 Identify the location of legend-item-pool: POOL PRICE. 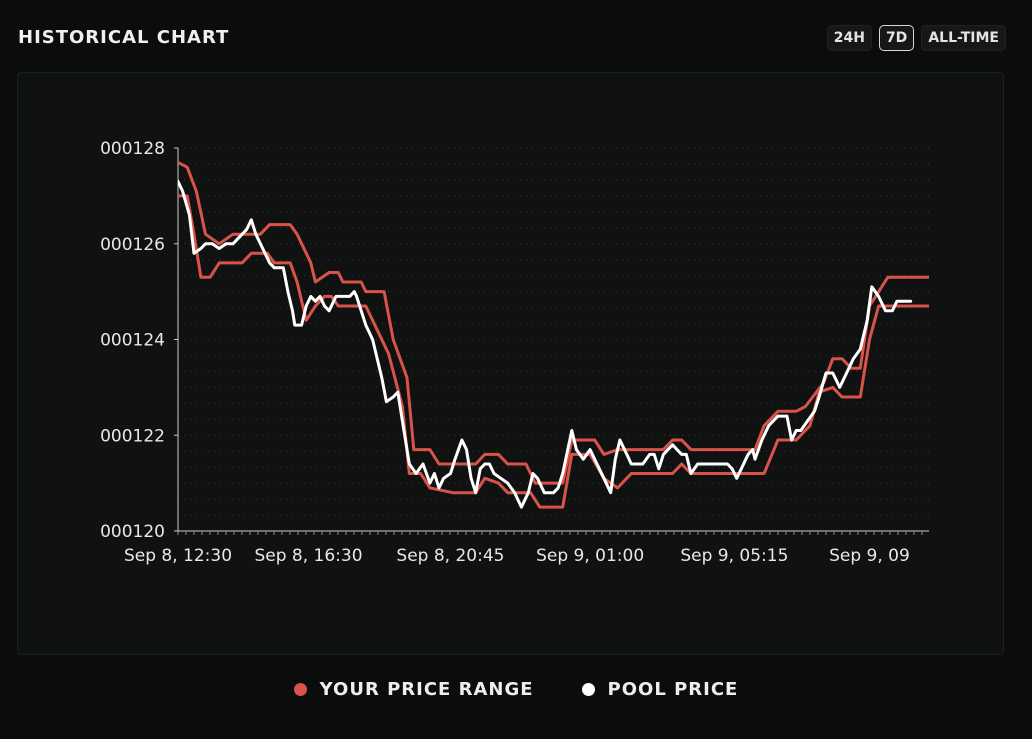
(660, 689).